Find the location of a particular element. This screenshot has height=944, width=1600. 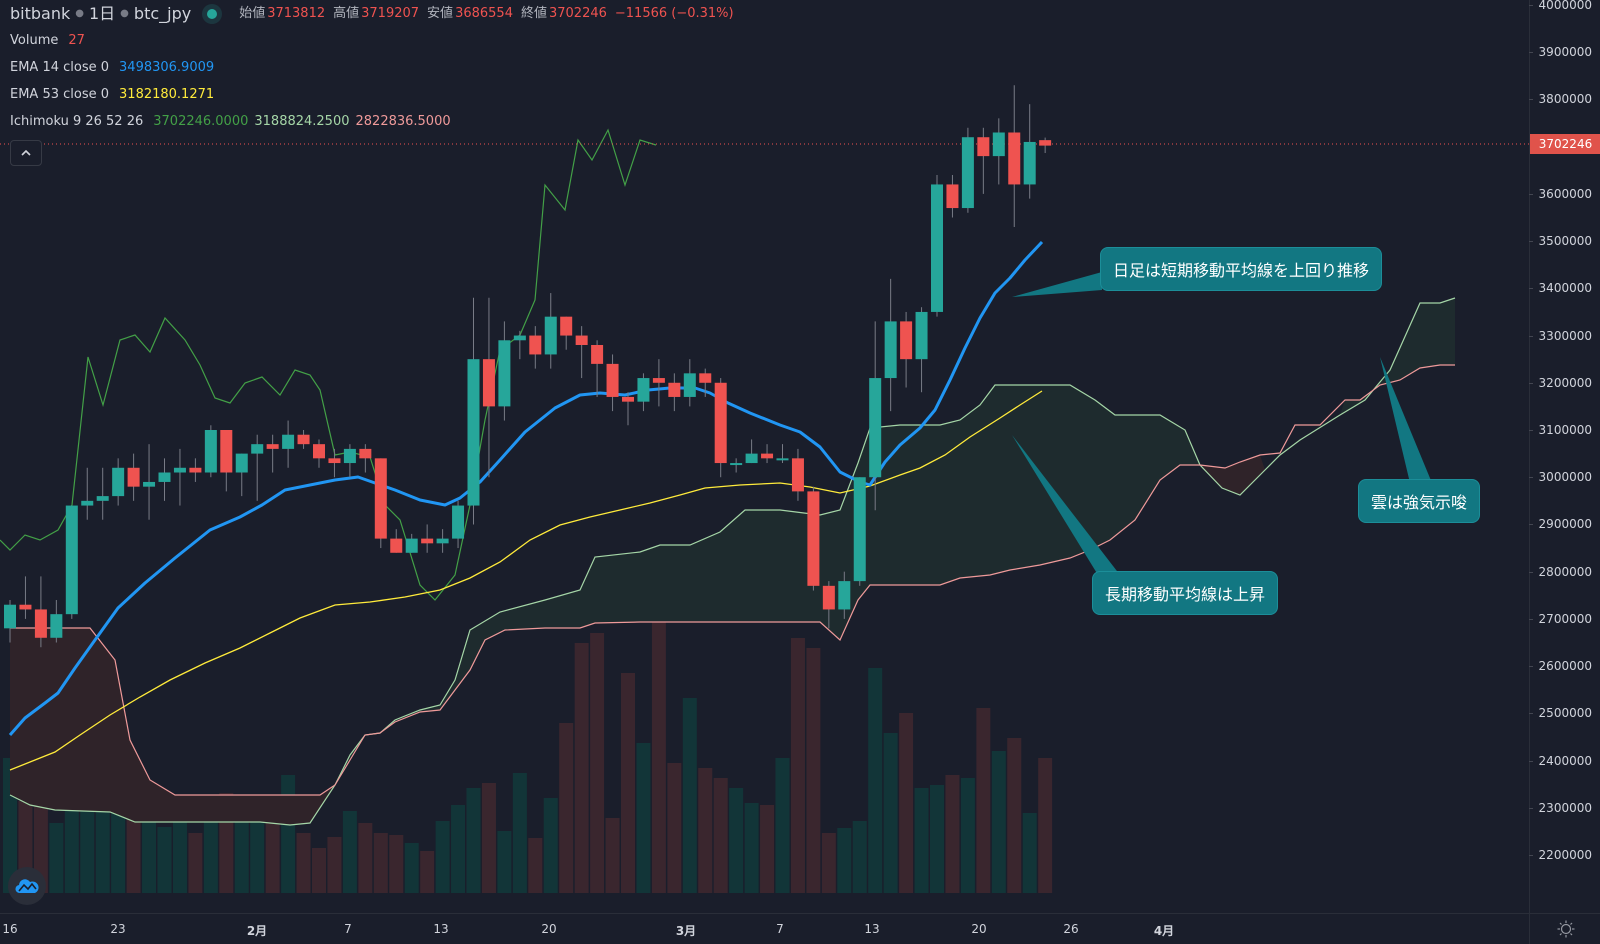

price-tick-label: 3300000 is located at coordinates (1565, 335).